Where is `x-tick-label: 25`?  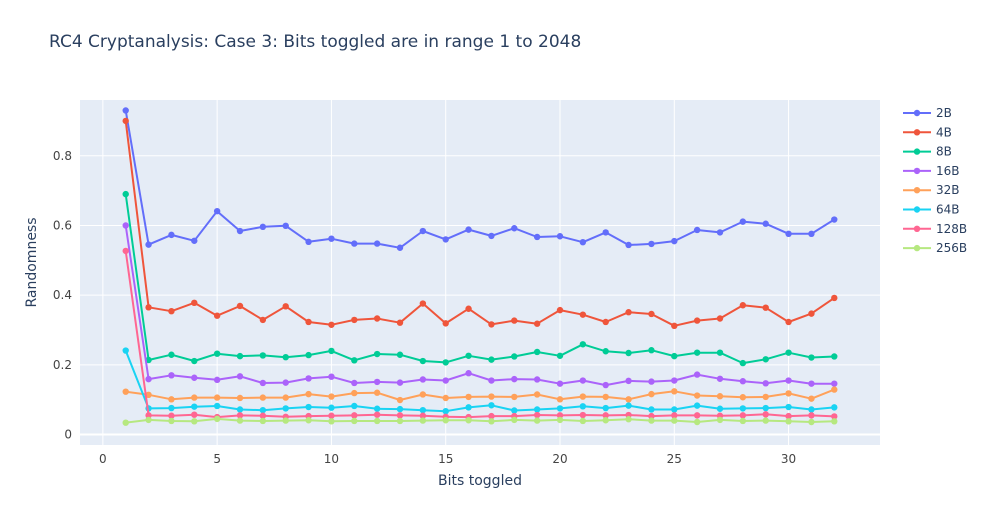 x-tick-label: 25 is located at coordinates (674, 459).